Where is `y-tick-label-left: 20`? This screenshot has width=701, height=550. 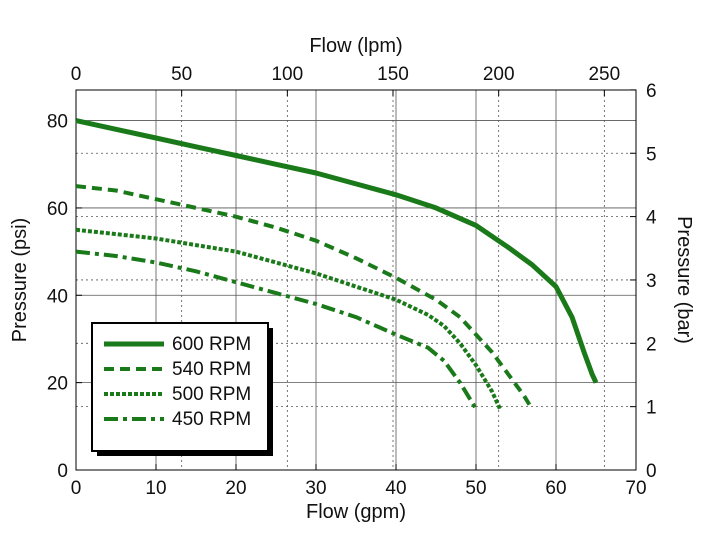
y-tick-label-left: 20 is located at coordinates (57, 384).